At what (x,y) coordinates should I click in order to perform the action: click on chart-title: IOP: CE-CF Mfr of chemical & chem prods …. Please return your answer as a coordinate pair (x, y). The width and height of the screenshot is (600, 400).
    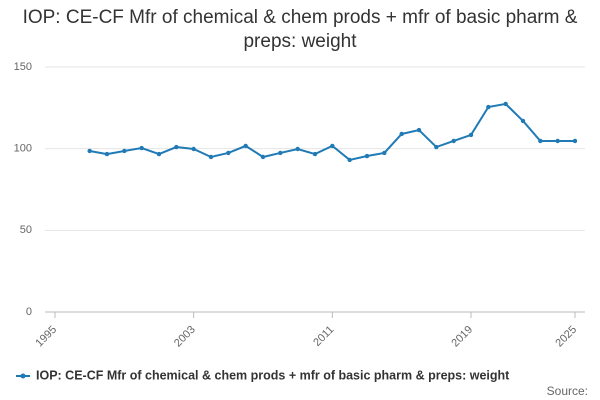
    Looking at the image, I should click on (300, 29).